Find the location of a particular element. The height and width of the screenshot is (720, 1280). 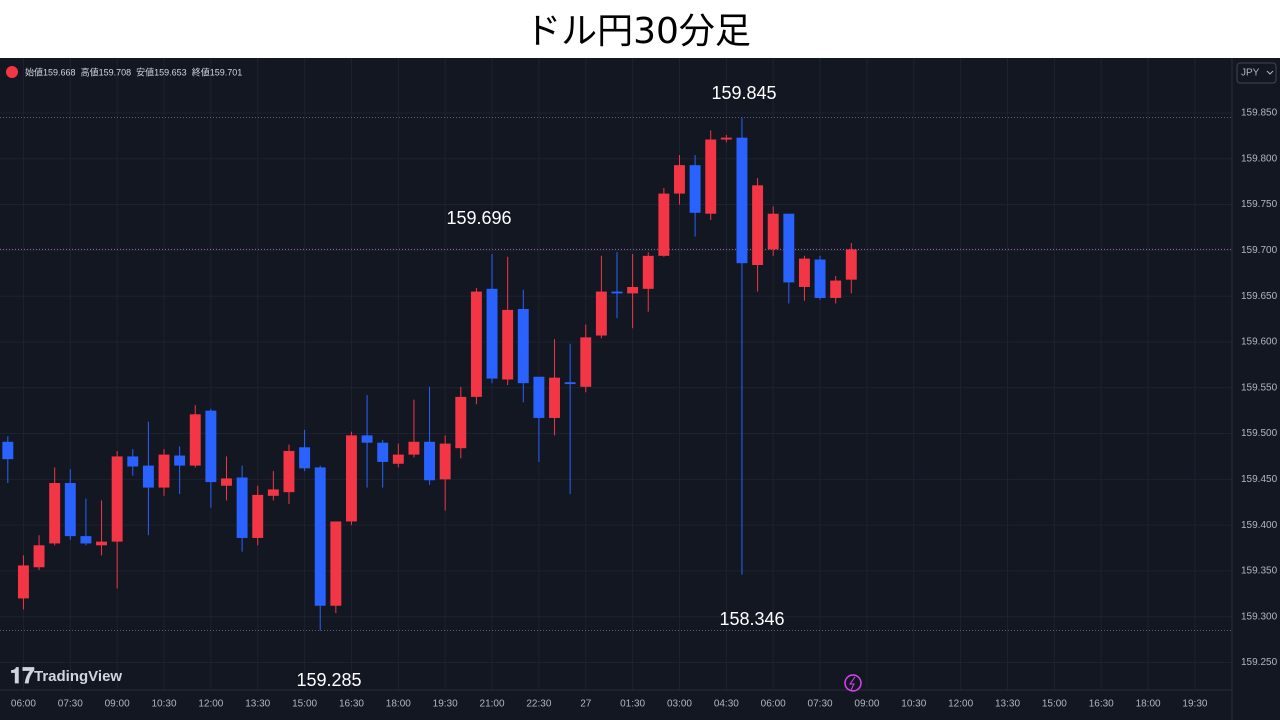

price-annotation: 159.285 is located at coordinates (328, 680).